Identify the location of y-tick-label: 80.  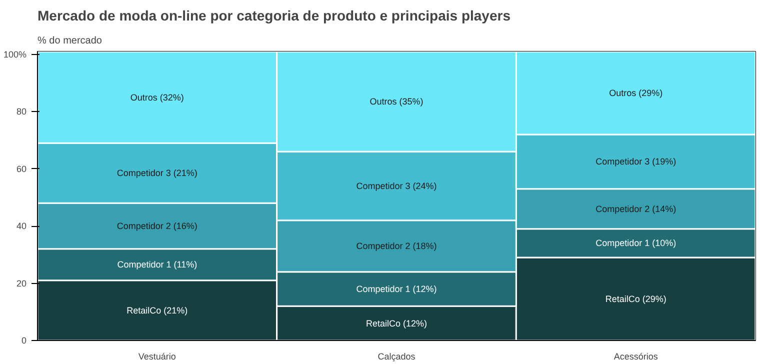
(21, 111).